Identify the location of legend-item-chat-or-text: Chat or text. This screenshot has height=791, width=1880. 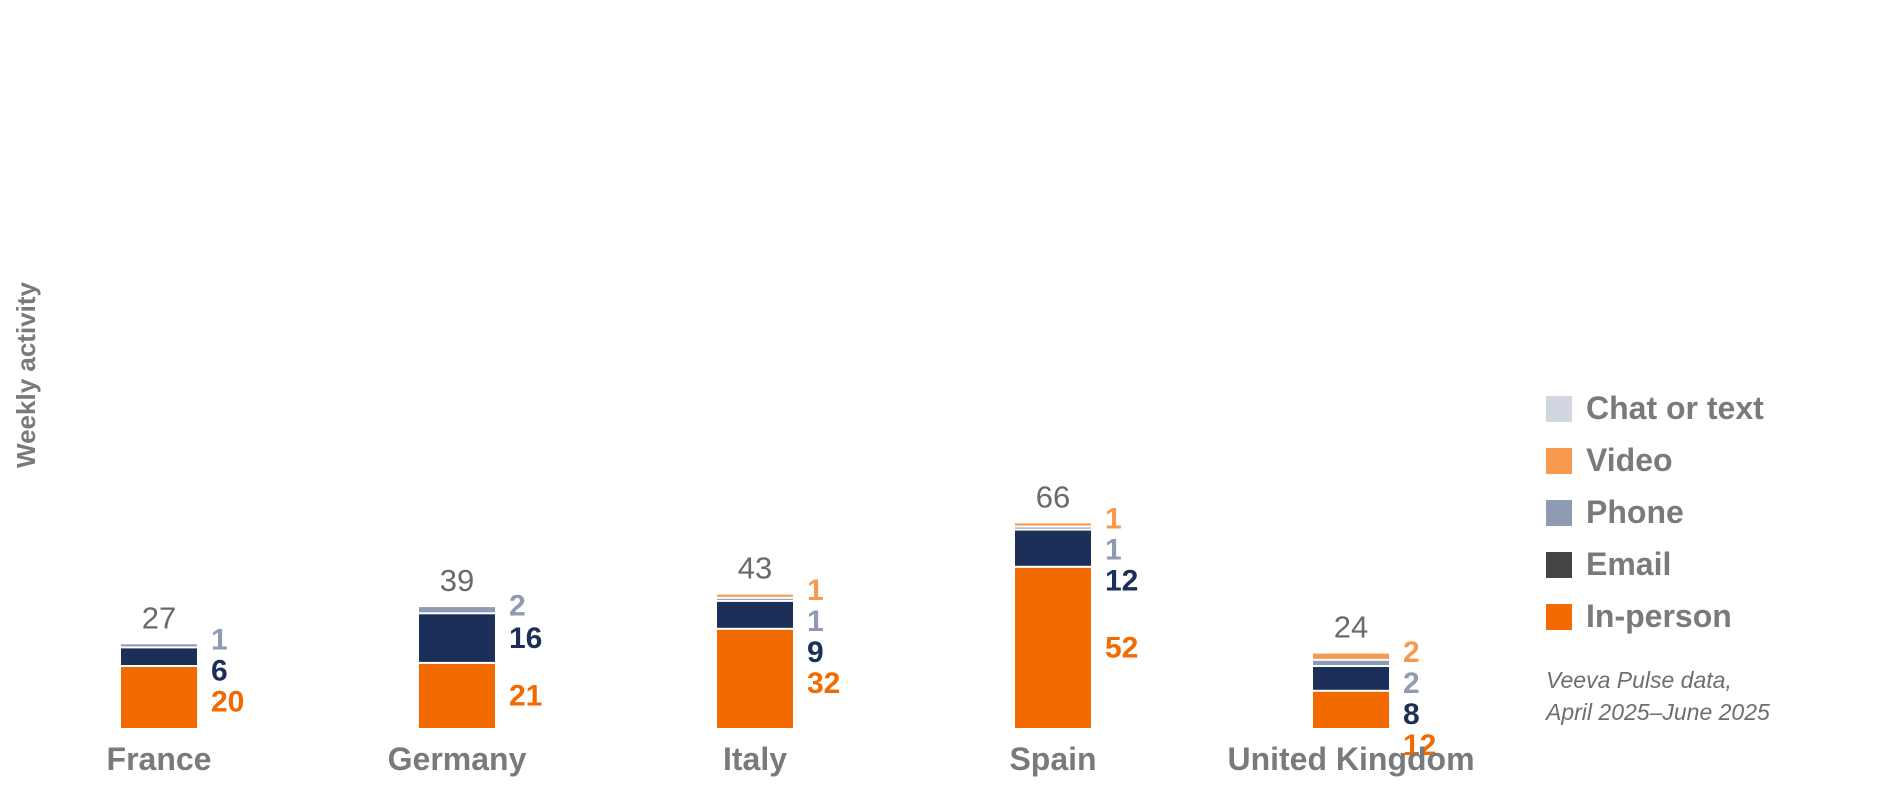
(1655, 408).